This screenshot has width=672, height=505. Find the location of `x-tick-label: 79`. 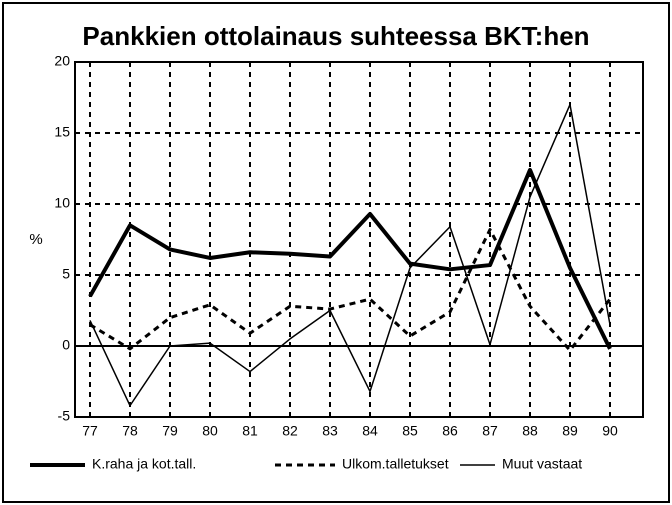

x-tick-label: 79 is located at coordinates (170, 431).